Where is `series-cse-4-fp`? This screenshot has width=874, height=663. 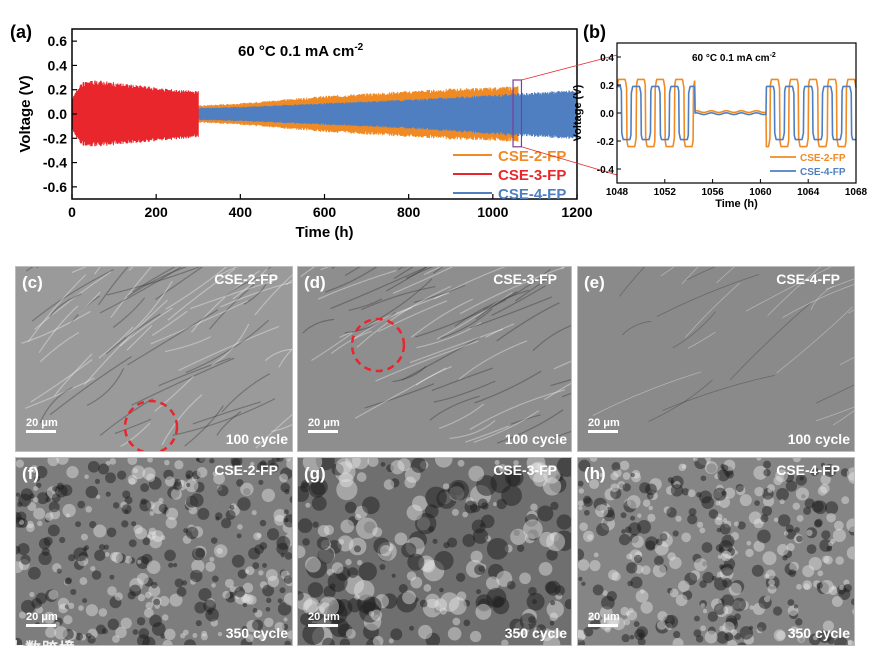
series-cse-4-fp is located at coordinates (736, 113).